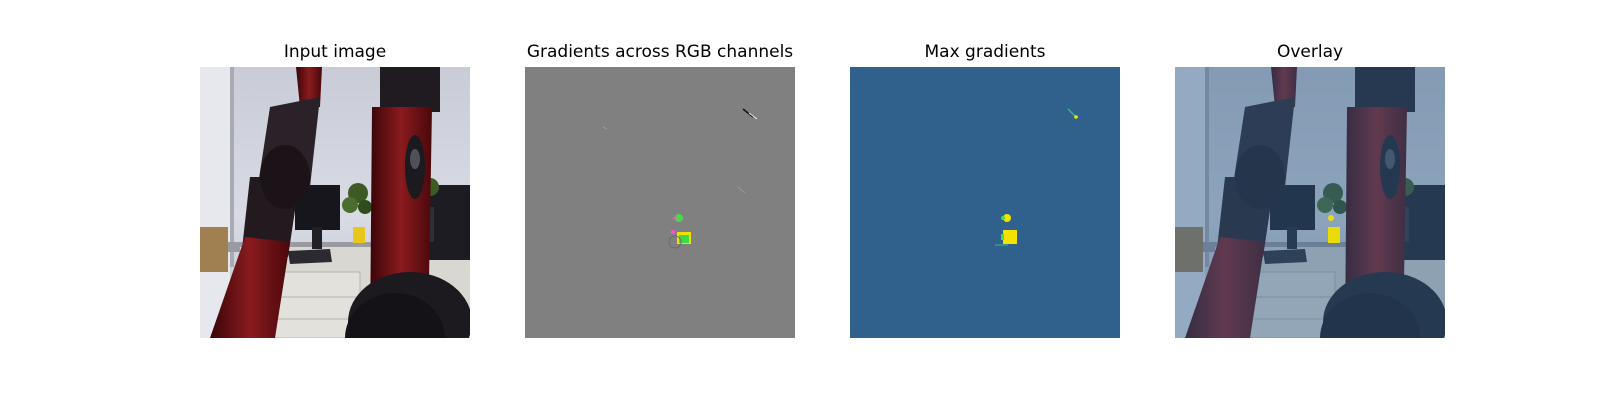 The width and height of the screenshot is (1600, 400). I want to click on overlay-image, so click(1310, 202).